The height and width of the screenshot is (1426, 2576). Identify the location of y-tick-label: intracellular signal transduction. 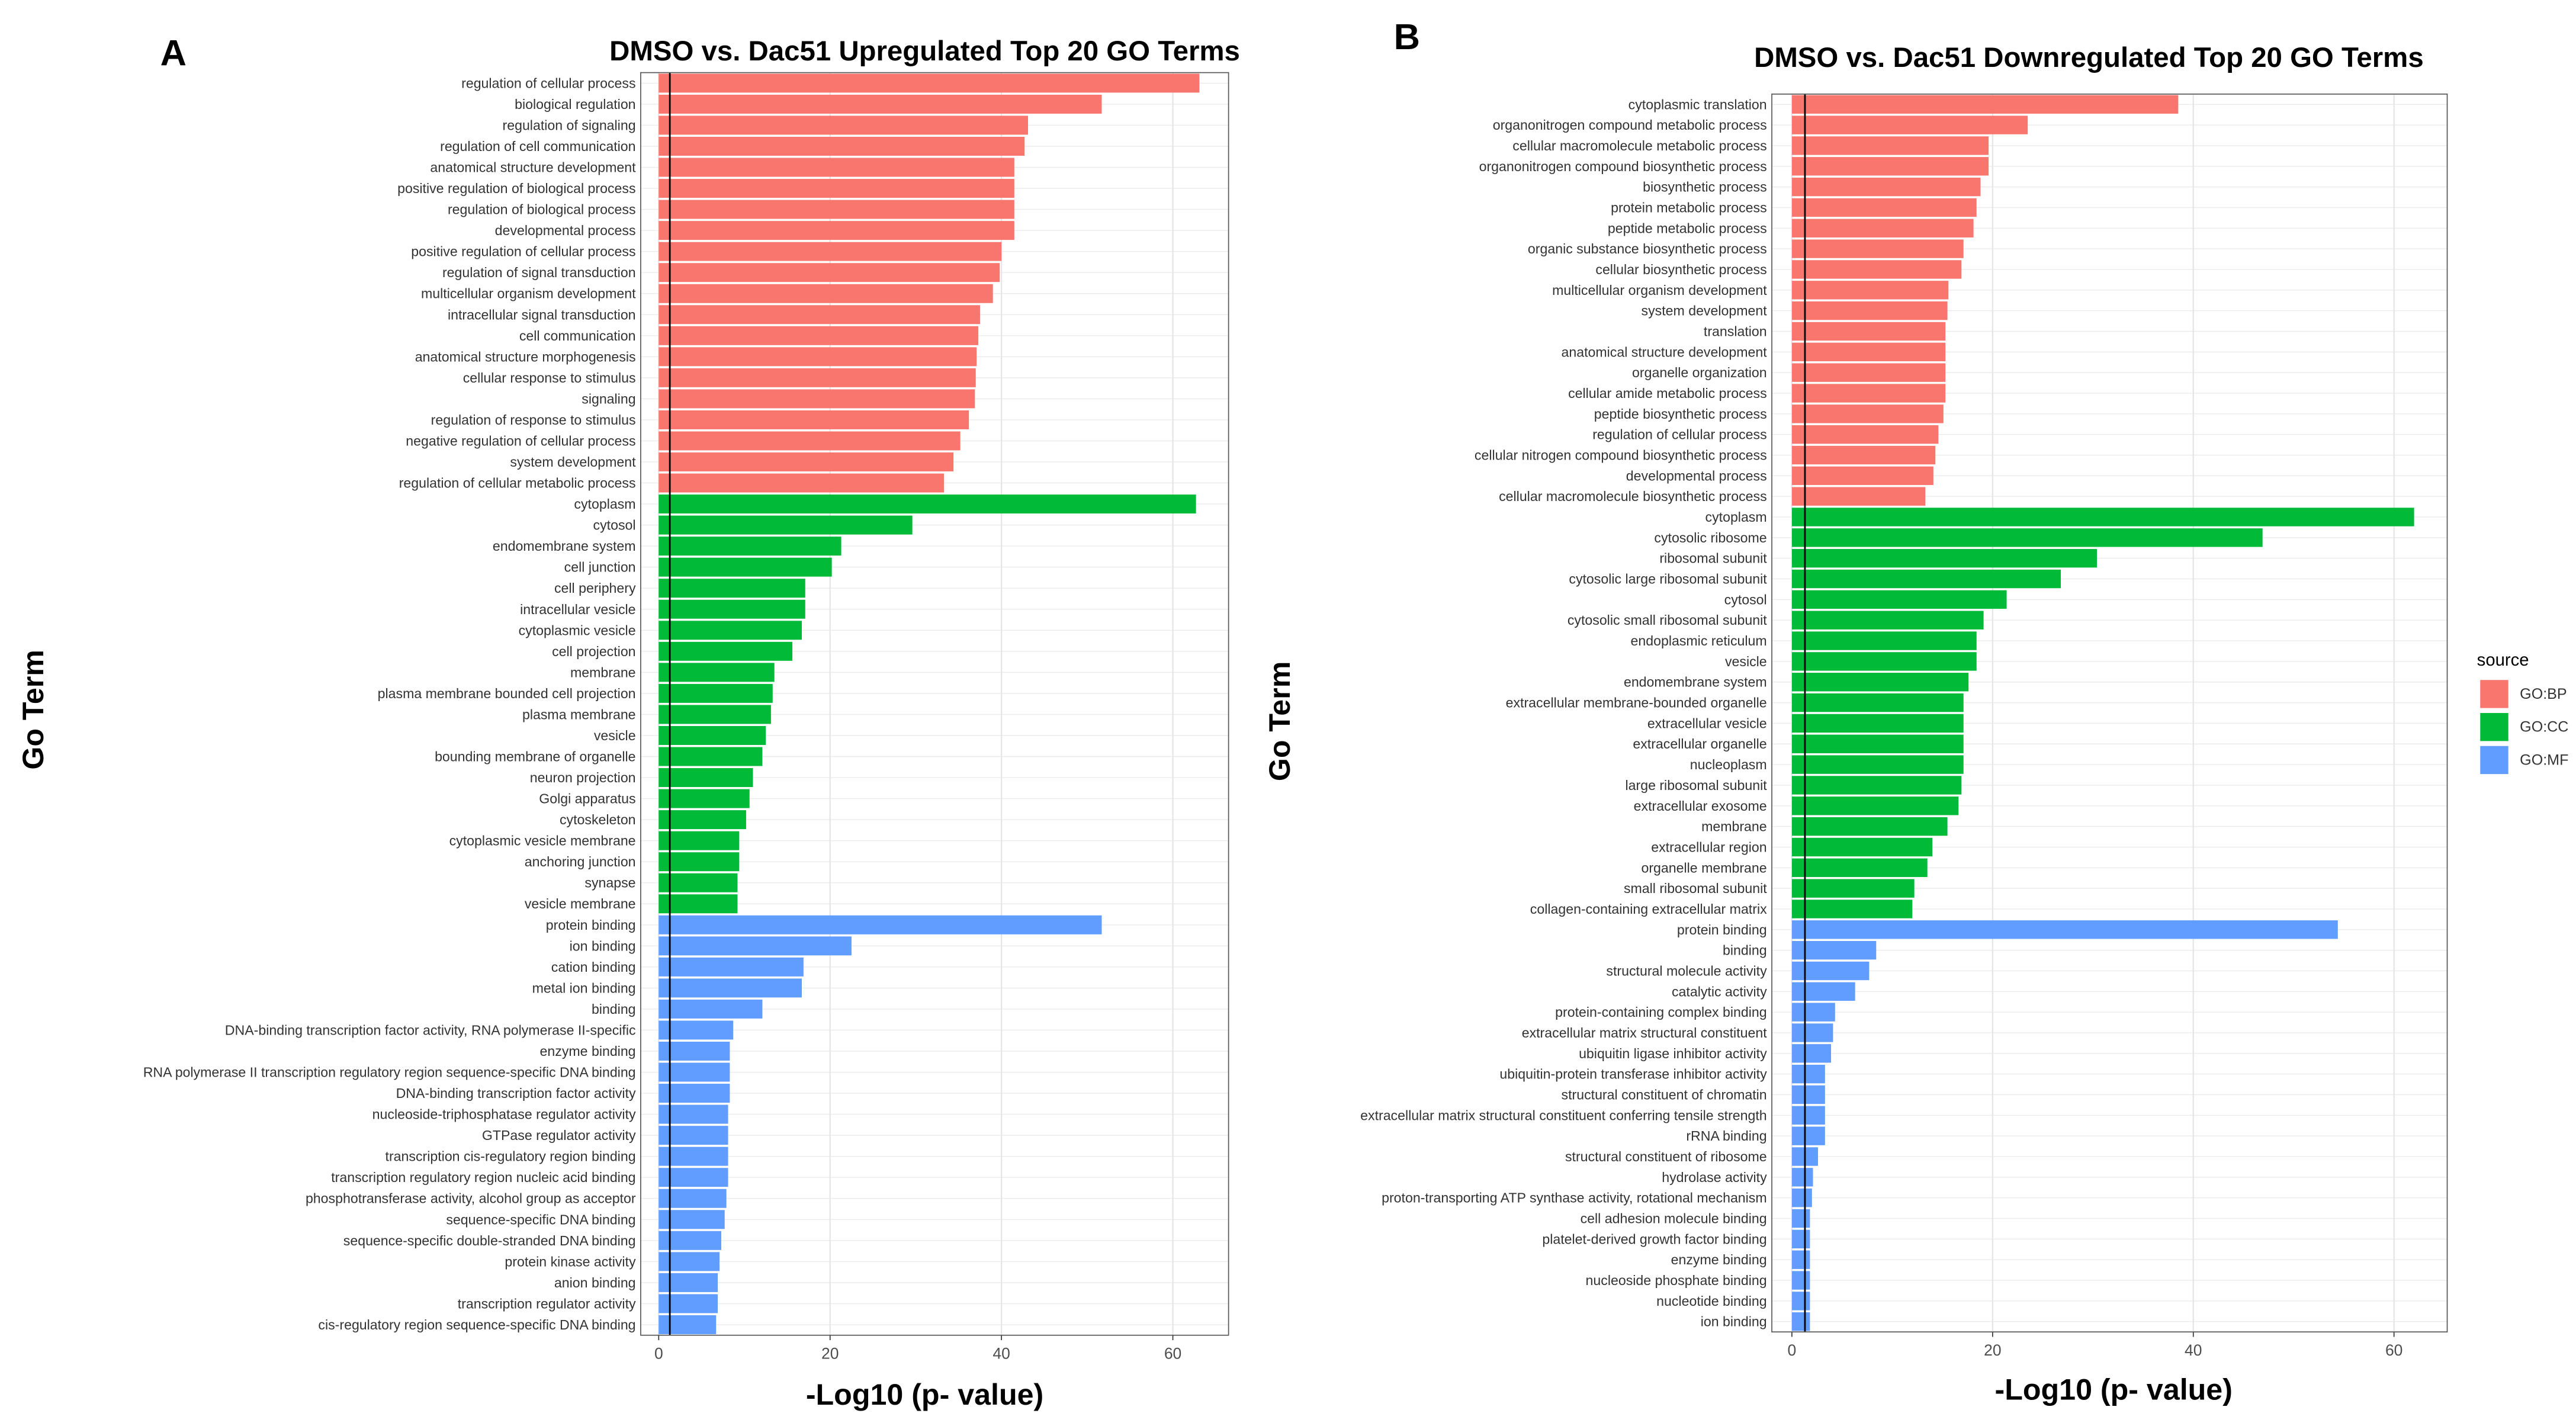
(542, 314).